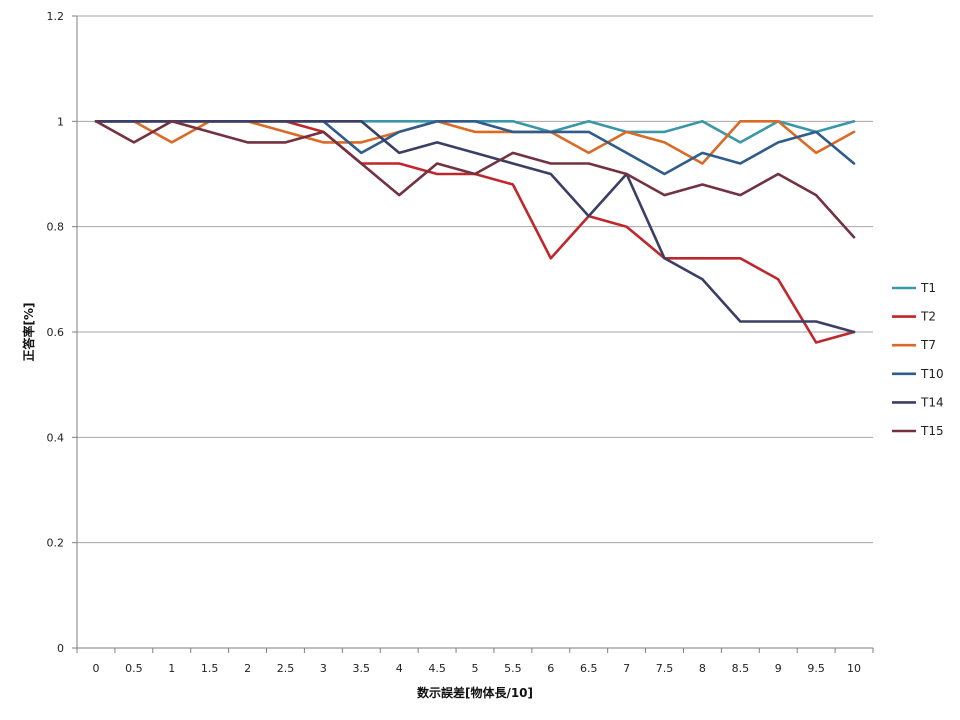 The width and height of the screenshot is (960, 720). I want to click on x-tick-label: 5, so click(475, 668).